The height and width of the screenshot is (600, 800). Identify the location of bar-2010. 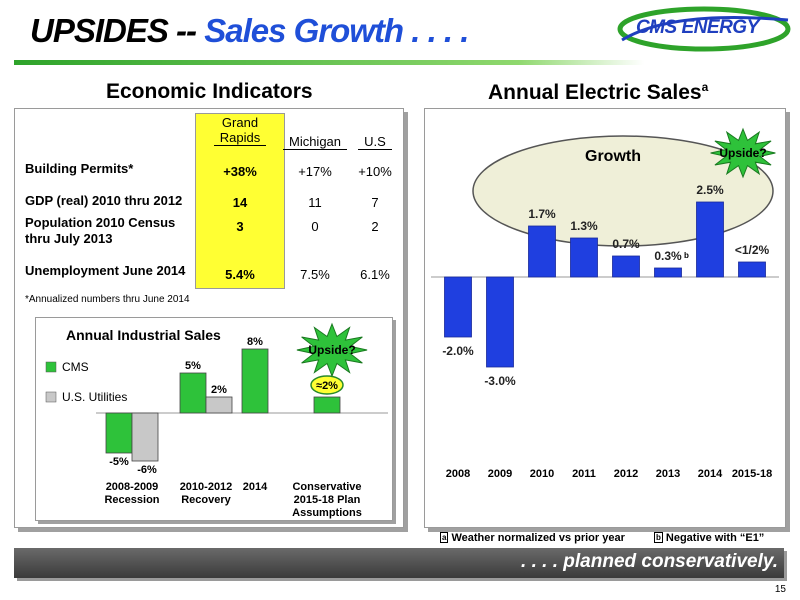
(542, 251).